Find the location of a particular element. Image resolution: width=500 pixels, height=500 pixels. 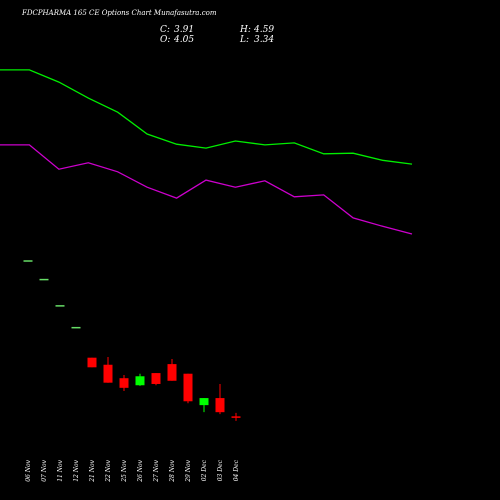

x-tick-label: 25 Nov is located at coordinates (124, 470).